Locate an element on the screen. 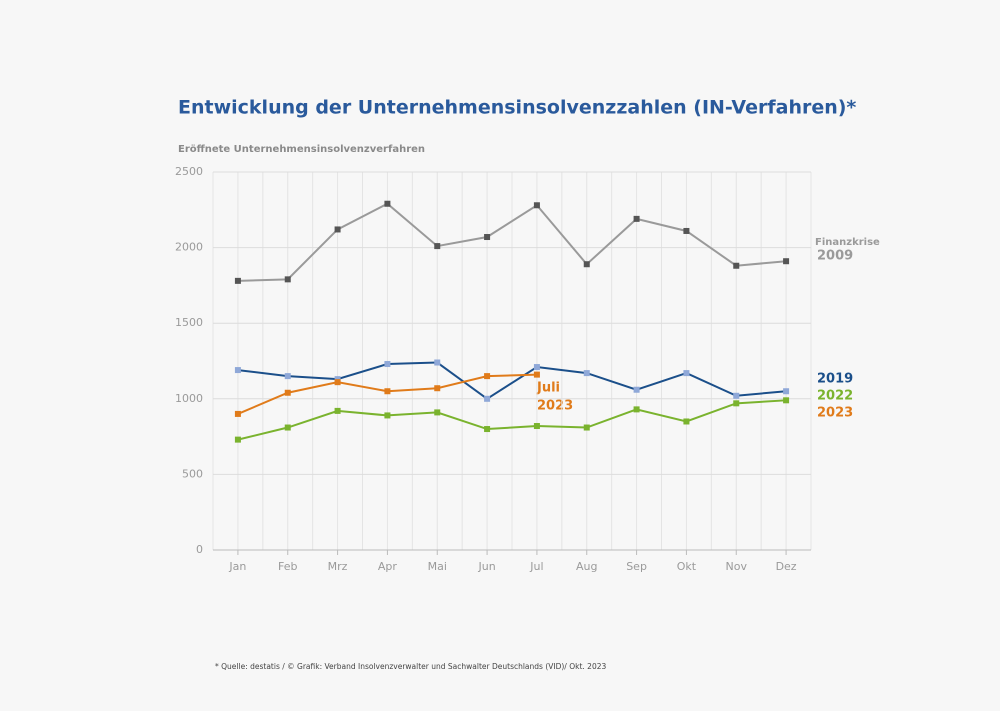  legend-label: 2022 is located at coordinates (835, 396).